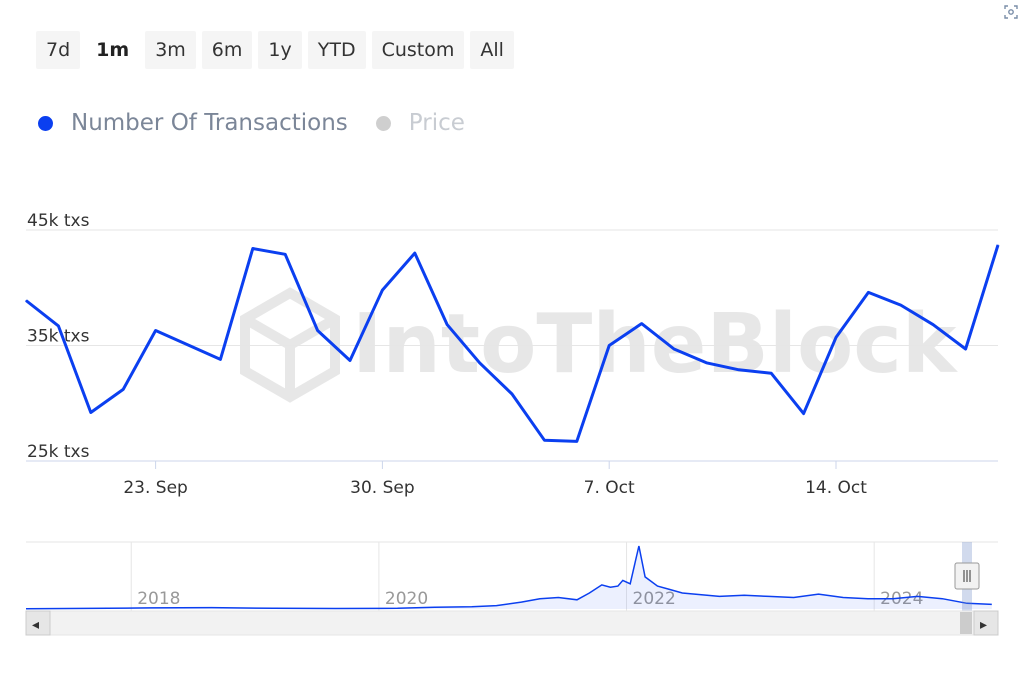 This screenshot has height=683, width=1024. I want to click on range-button-1y: 1y, so click(280, 50).